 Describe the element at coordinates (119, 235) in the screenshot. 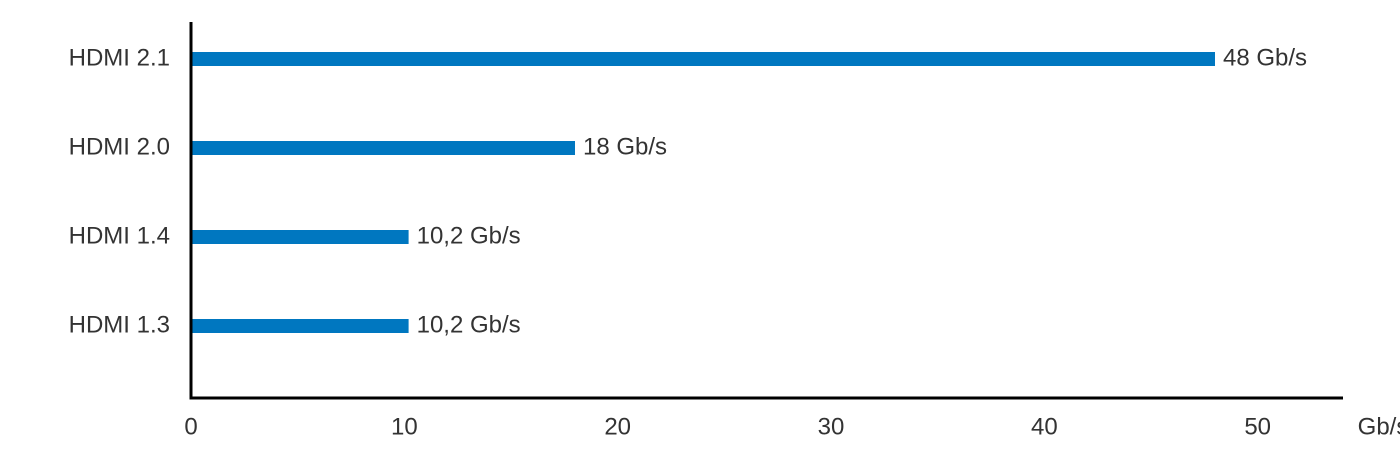

I see `y-tick-label: HDMI 1.4` at that location.